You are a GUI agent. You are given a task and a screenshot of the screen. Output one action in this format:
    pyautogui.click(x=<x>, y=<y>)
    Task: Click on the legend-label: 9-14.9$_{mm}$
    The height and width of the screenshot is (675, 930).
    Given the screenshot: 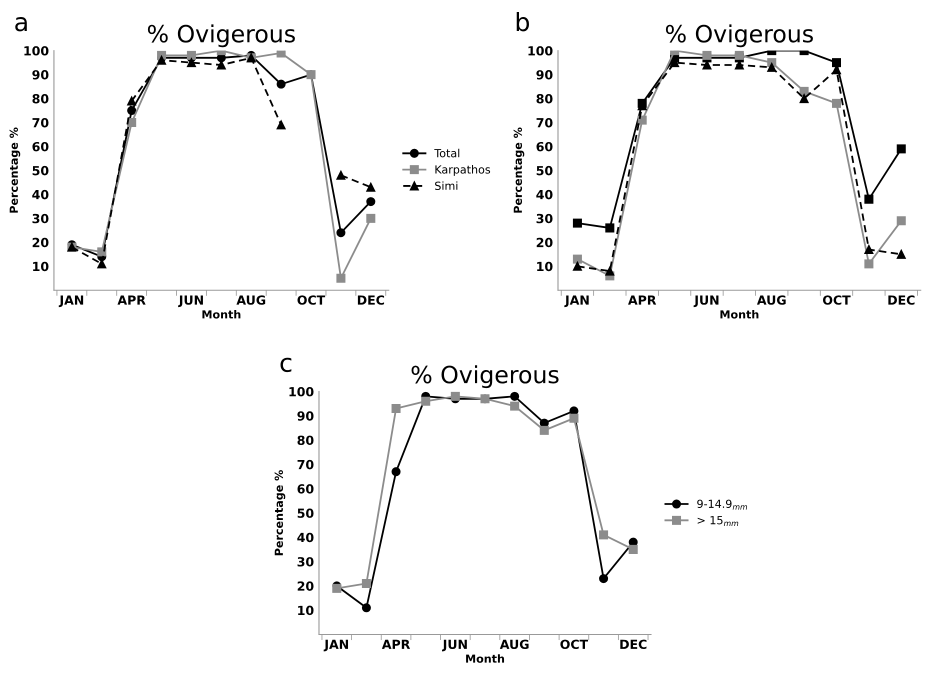 What is the action you would take?
    pyautogui.click(x=722, y=505)
    